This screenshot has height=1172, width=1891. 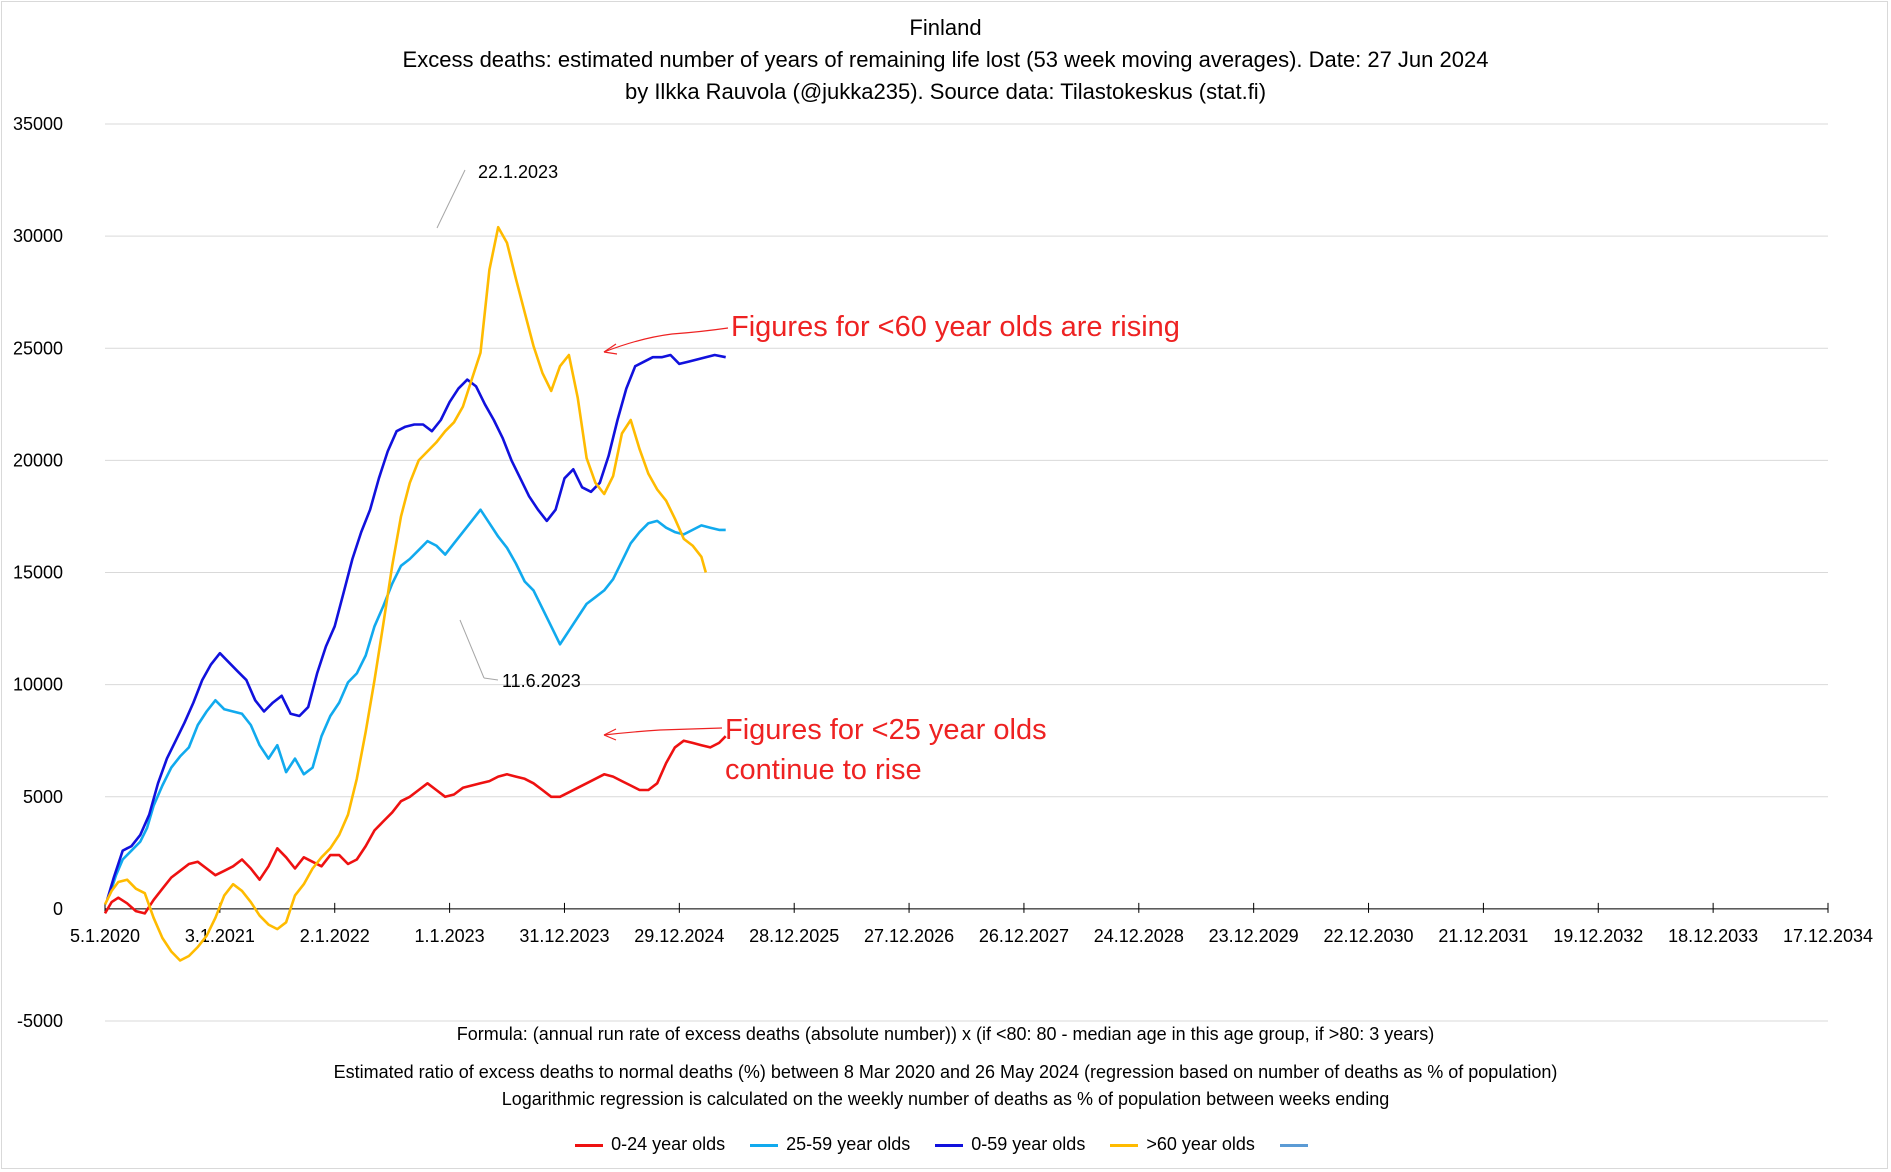 What do you see at coordinates (1028, 1144) in the screenshot?
I see `legend-label: 0-59 year olds` at bounding box center [1028, 1144].